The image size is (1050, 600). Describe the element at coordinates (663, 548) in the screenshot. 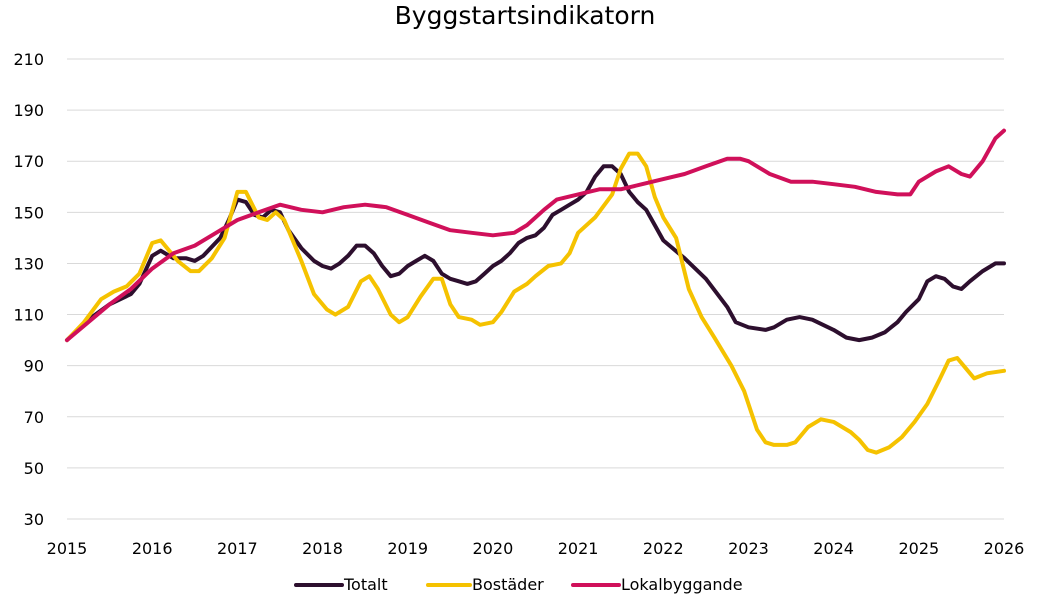

I see `x-tick-label: 2022` at that location.